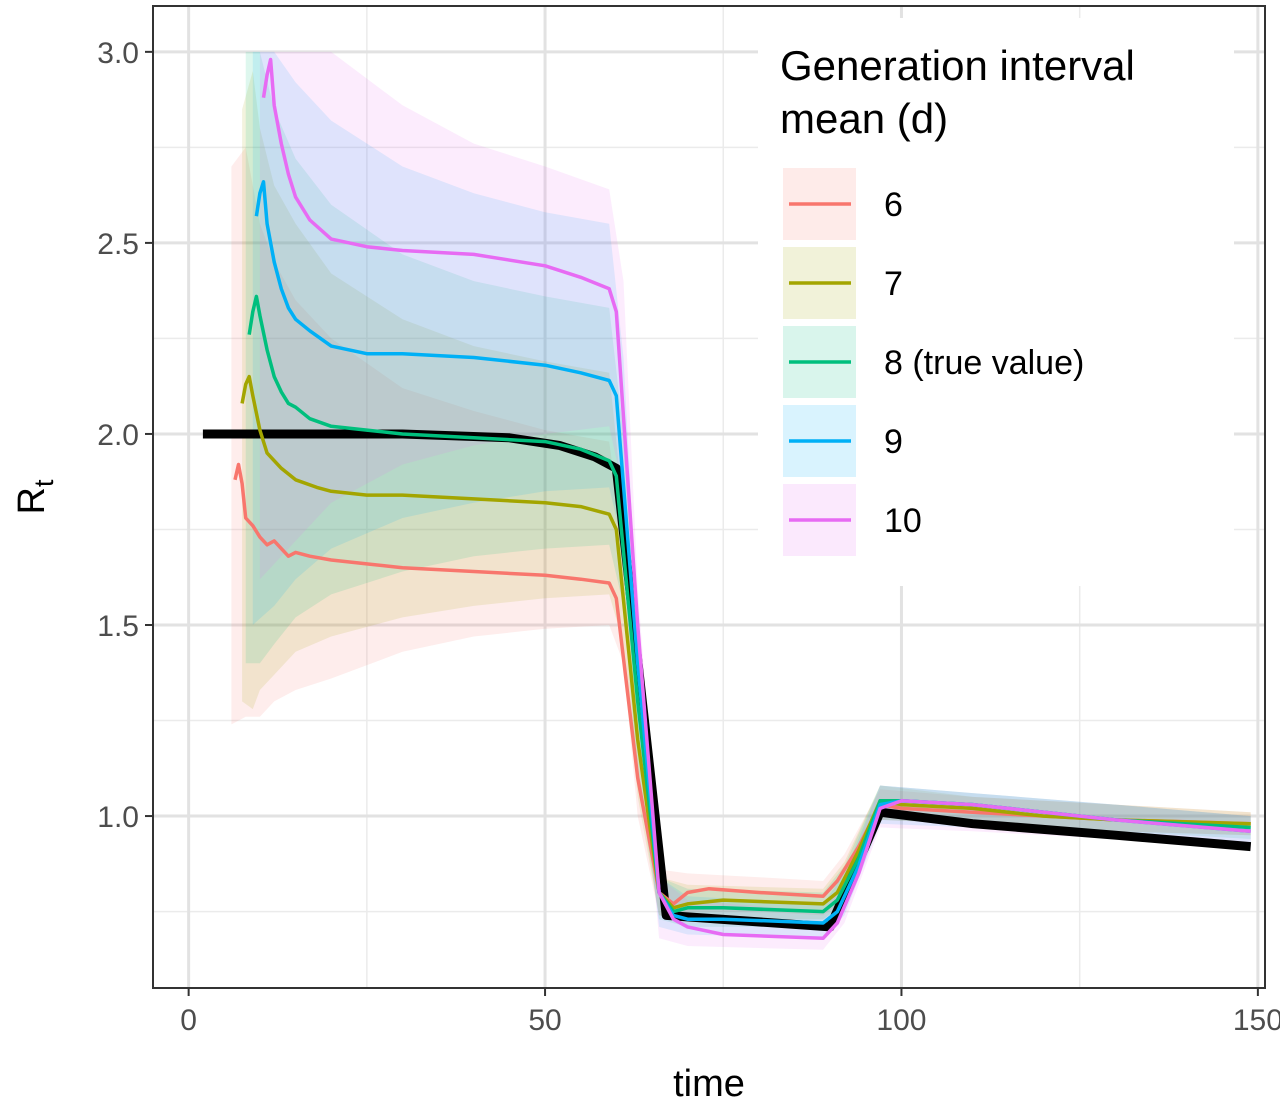 The width and height of the screenshot is (1280, 1104). I want to click on legend-keys: 6 7 8 (true value) 9 10, so click(933, 362).